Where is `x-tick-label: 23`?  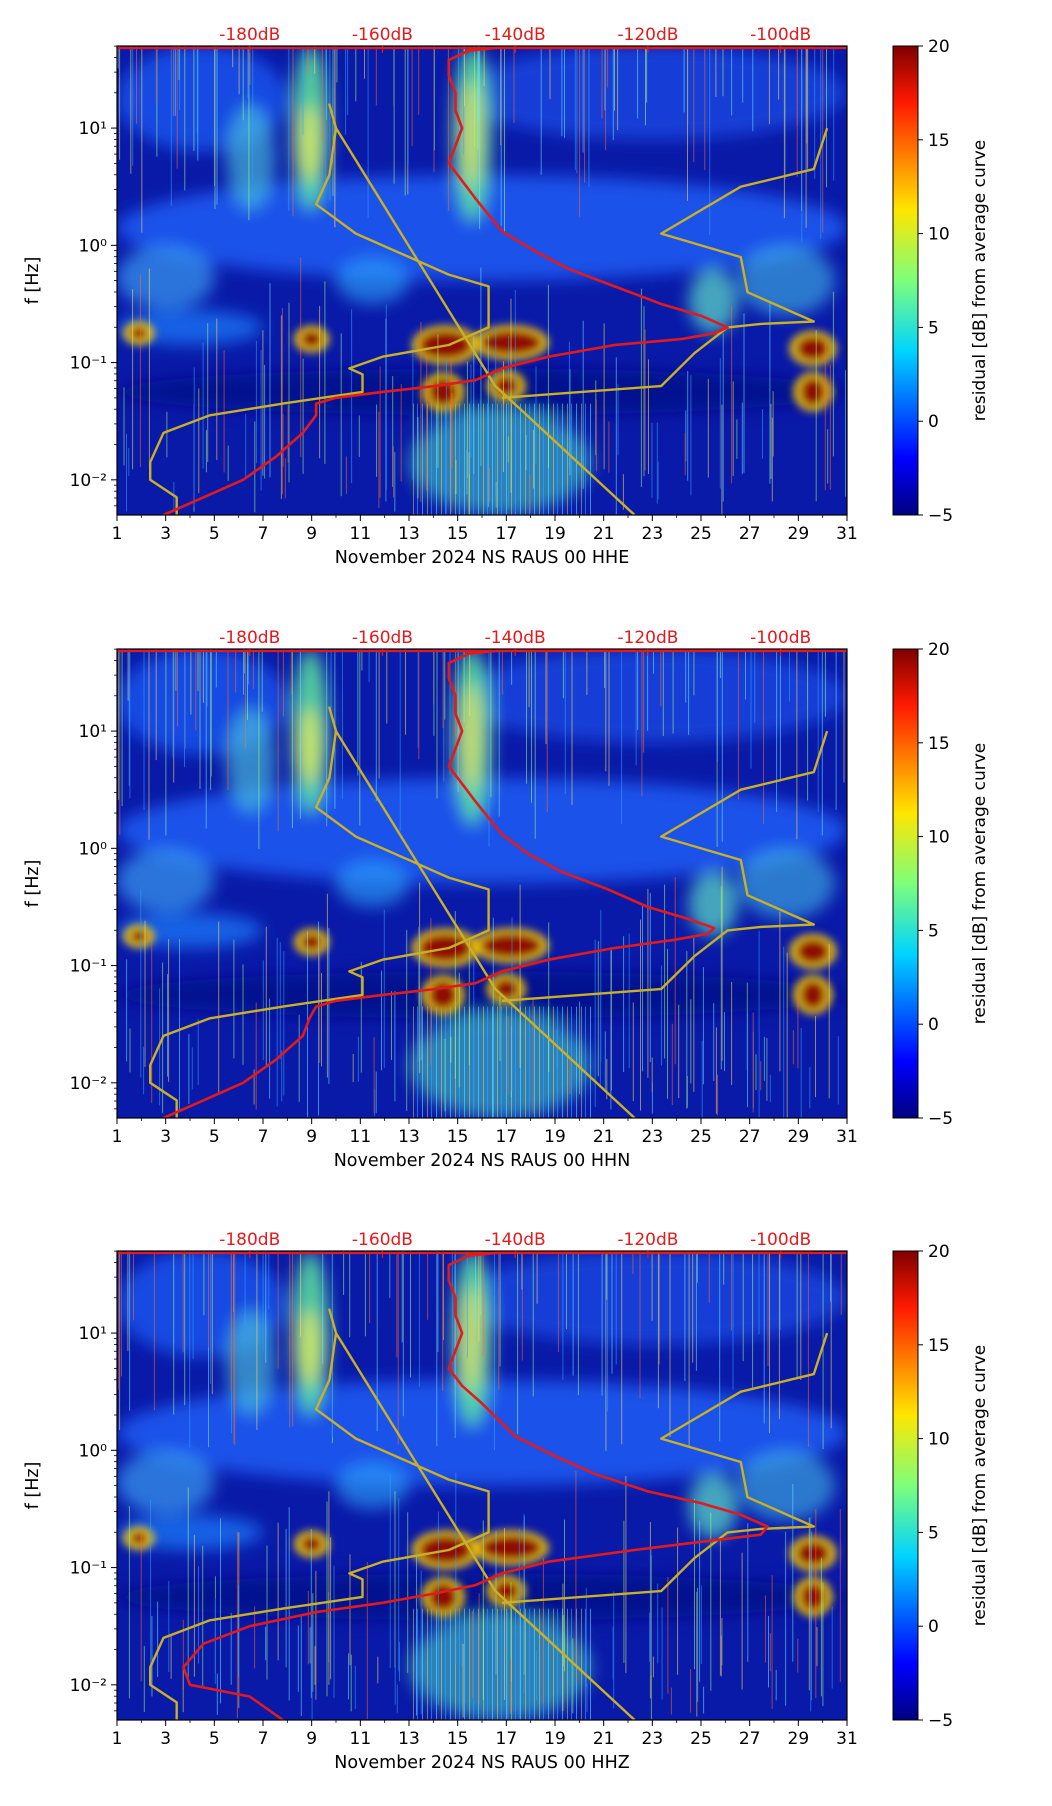
x-tick-label: 23 is located at coordinates (653, 534).